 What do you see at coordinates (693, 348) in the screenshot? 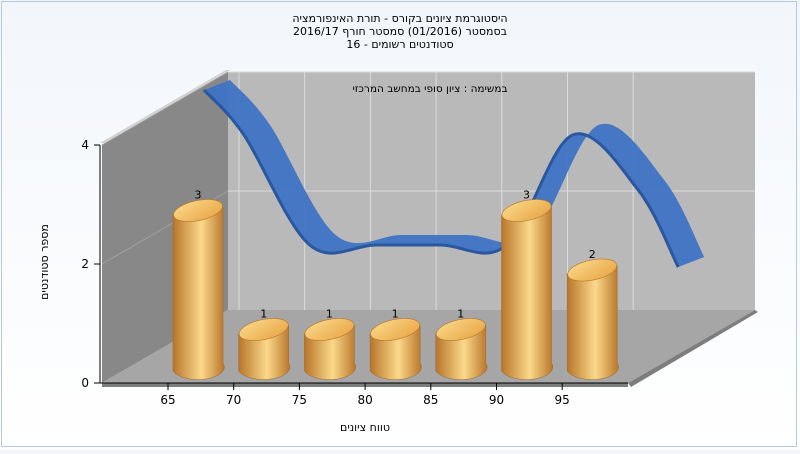
I see `floor-right-edge` at bounding box center [693, 348].